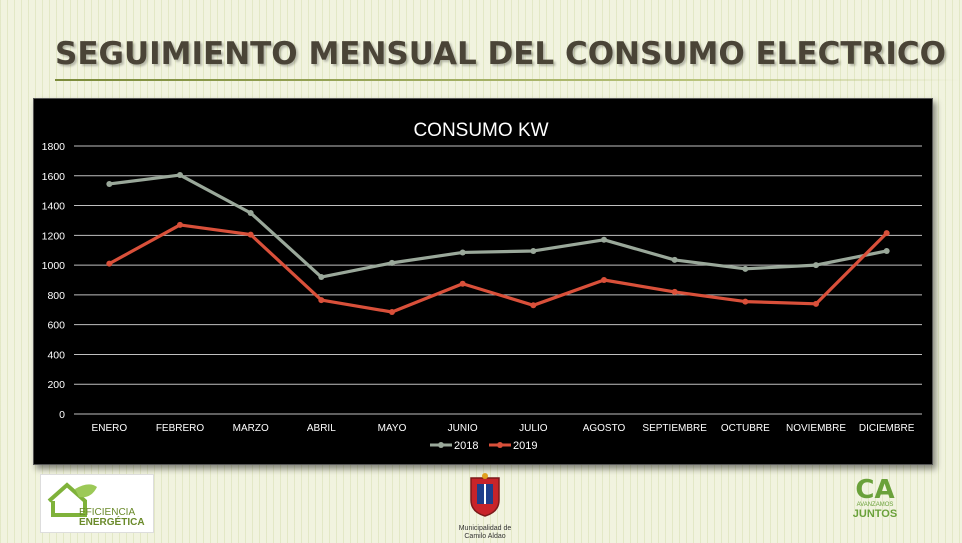 The image size is (962, 543). Describe the element at coordinates (745, 428) in the screenshot. I see `x-tick-label: OCTUBRE` at that location.